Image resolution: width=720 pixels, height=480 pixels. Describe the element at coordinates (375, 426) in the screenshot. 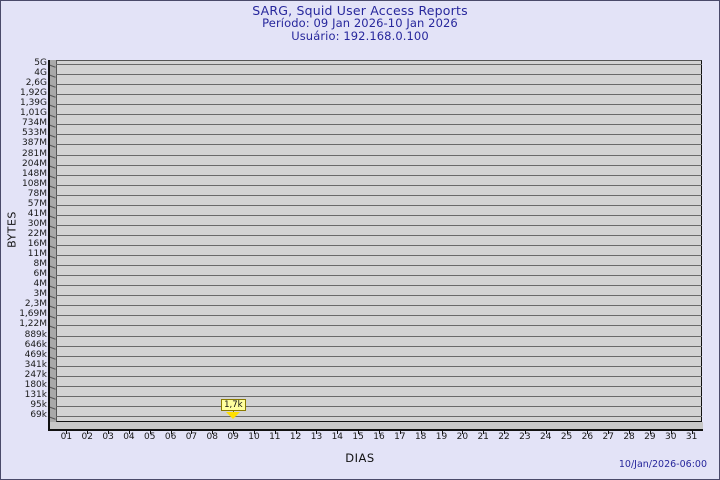

I see `plot-bevel-bottom` at that location.